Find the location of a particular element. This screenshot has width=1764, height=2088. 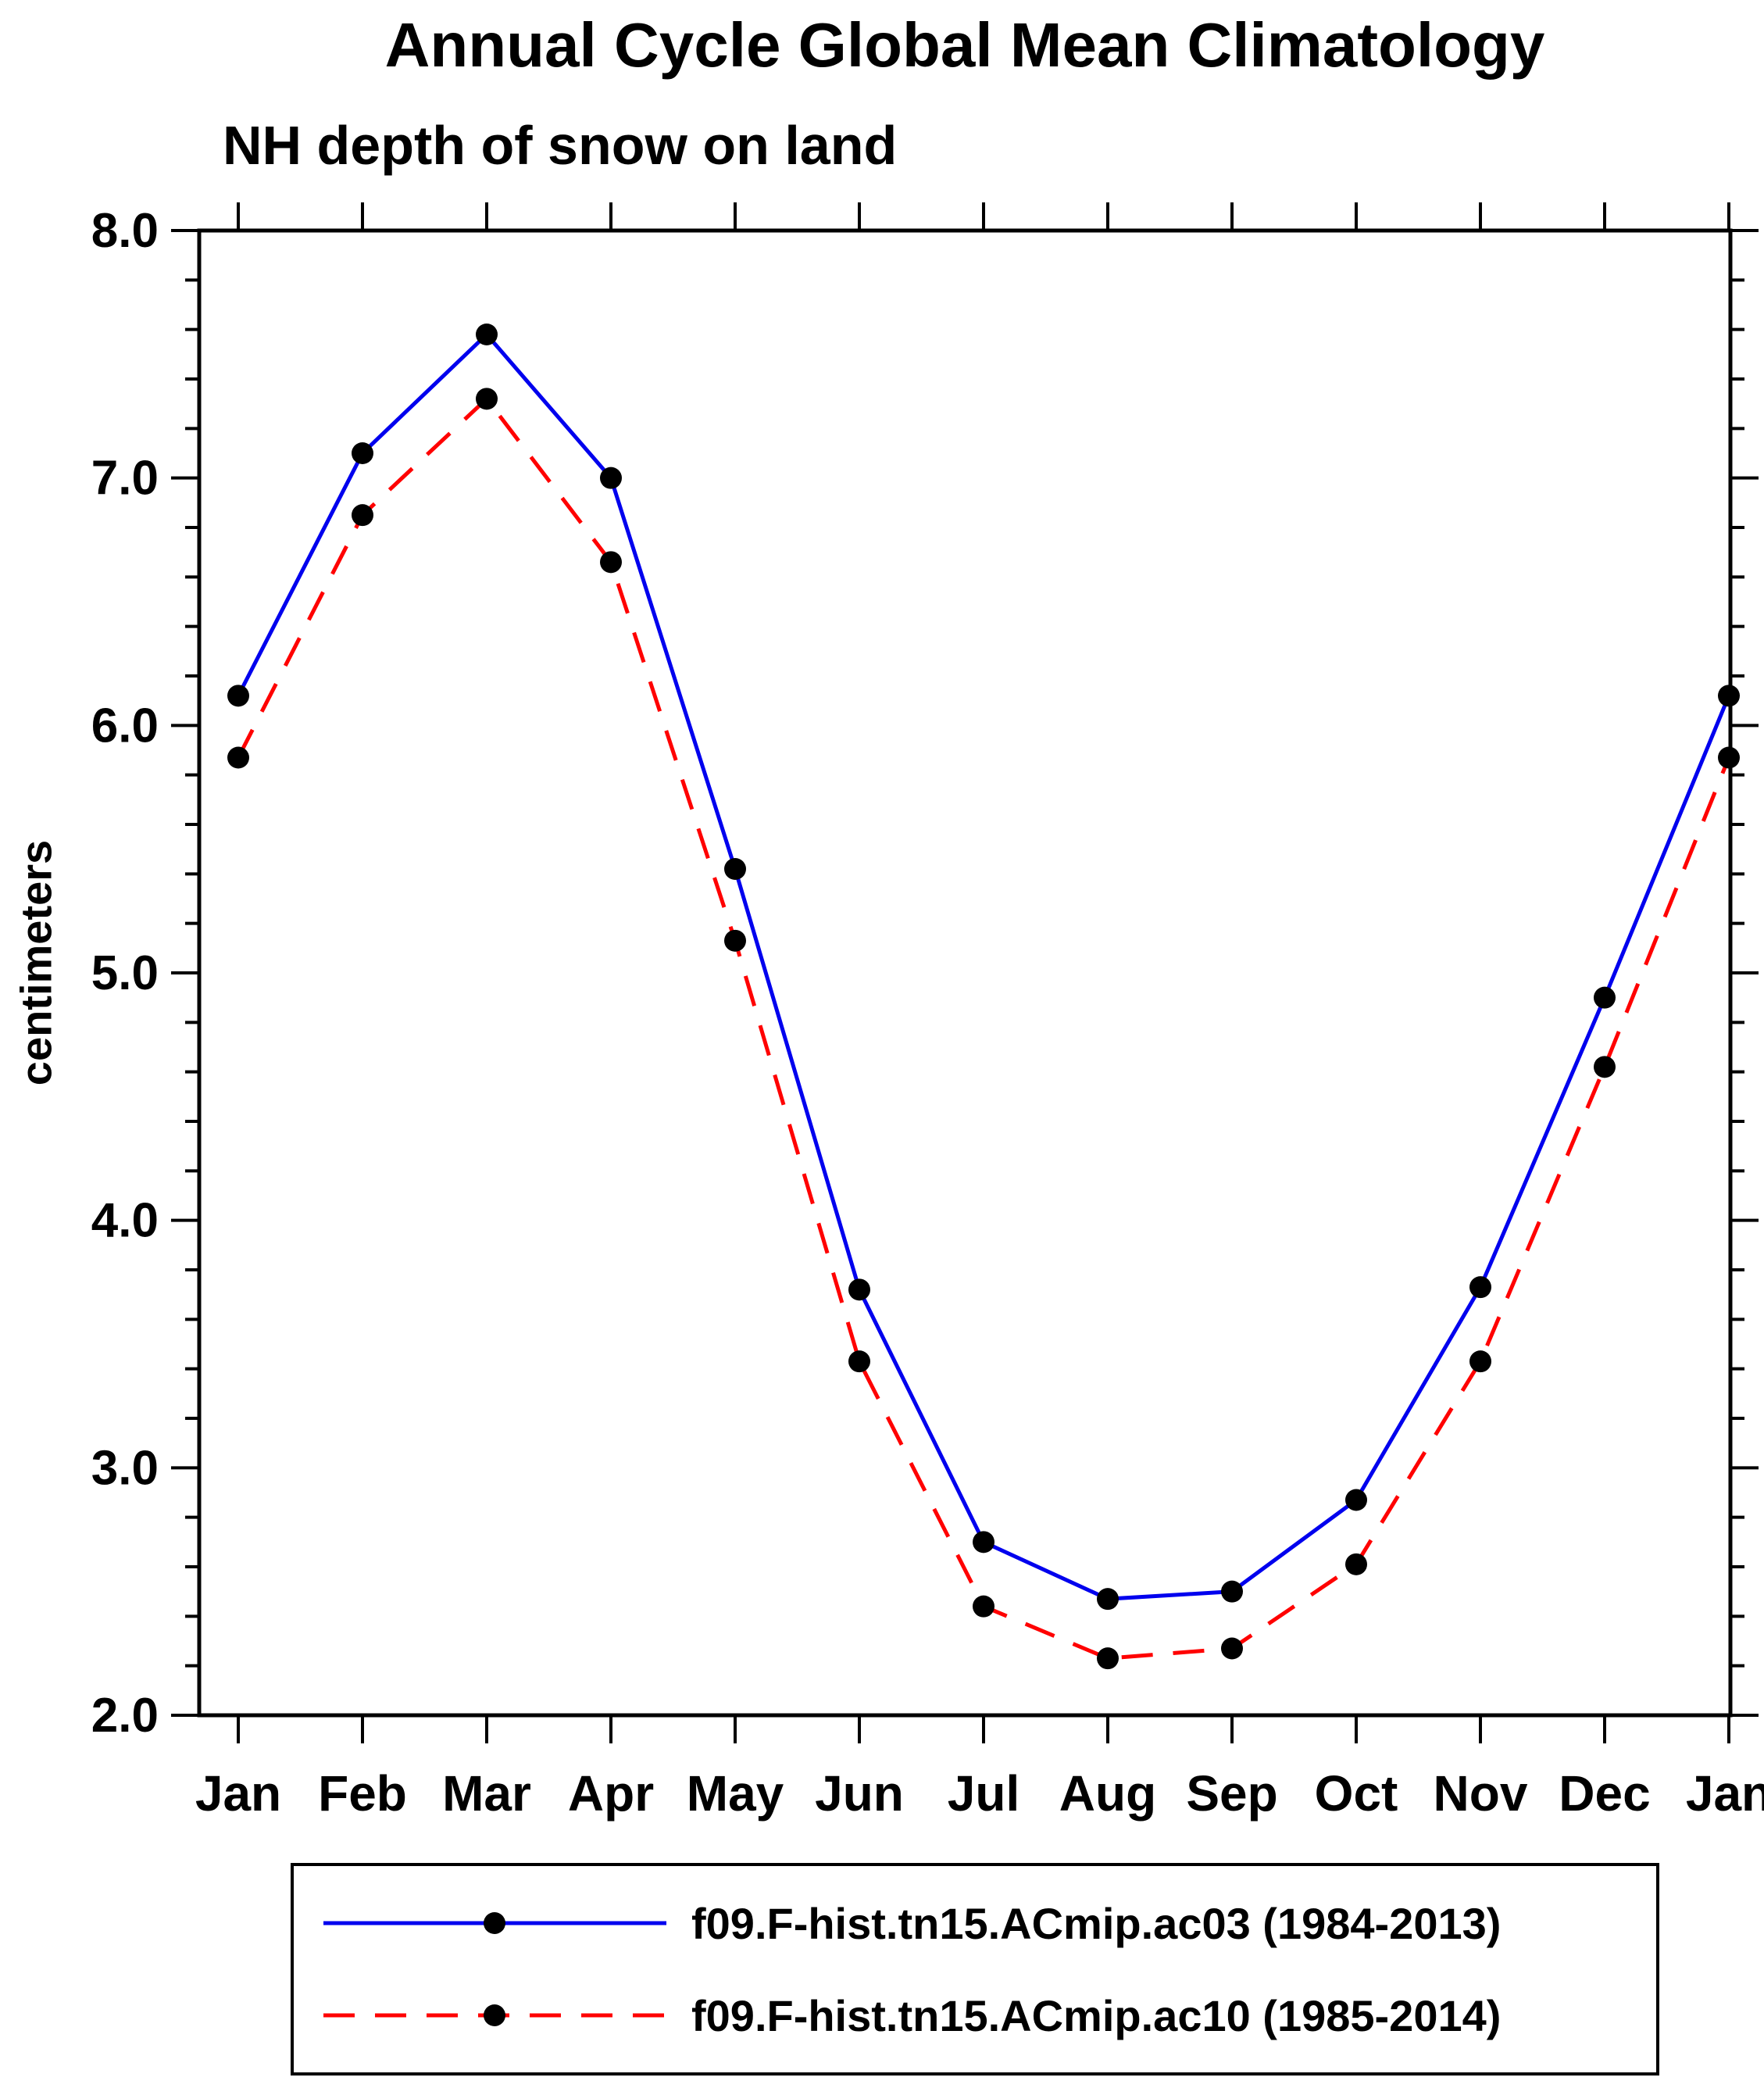

x-tick-label: Sep is located at coordinates (1232, 1793).